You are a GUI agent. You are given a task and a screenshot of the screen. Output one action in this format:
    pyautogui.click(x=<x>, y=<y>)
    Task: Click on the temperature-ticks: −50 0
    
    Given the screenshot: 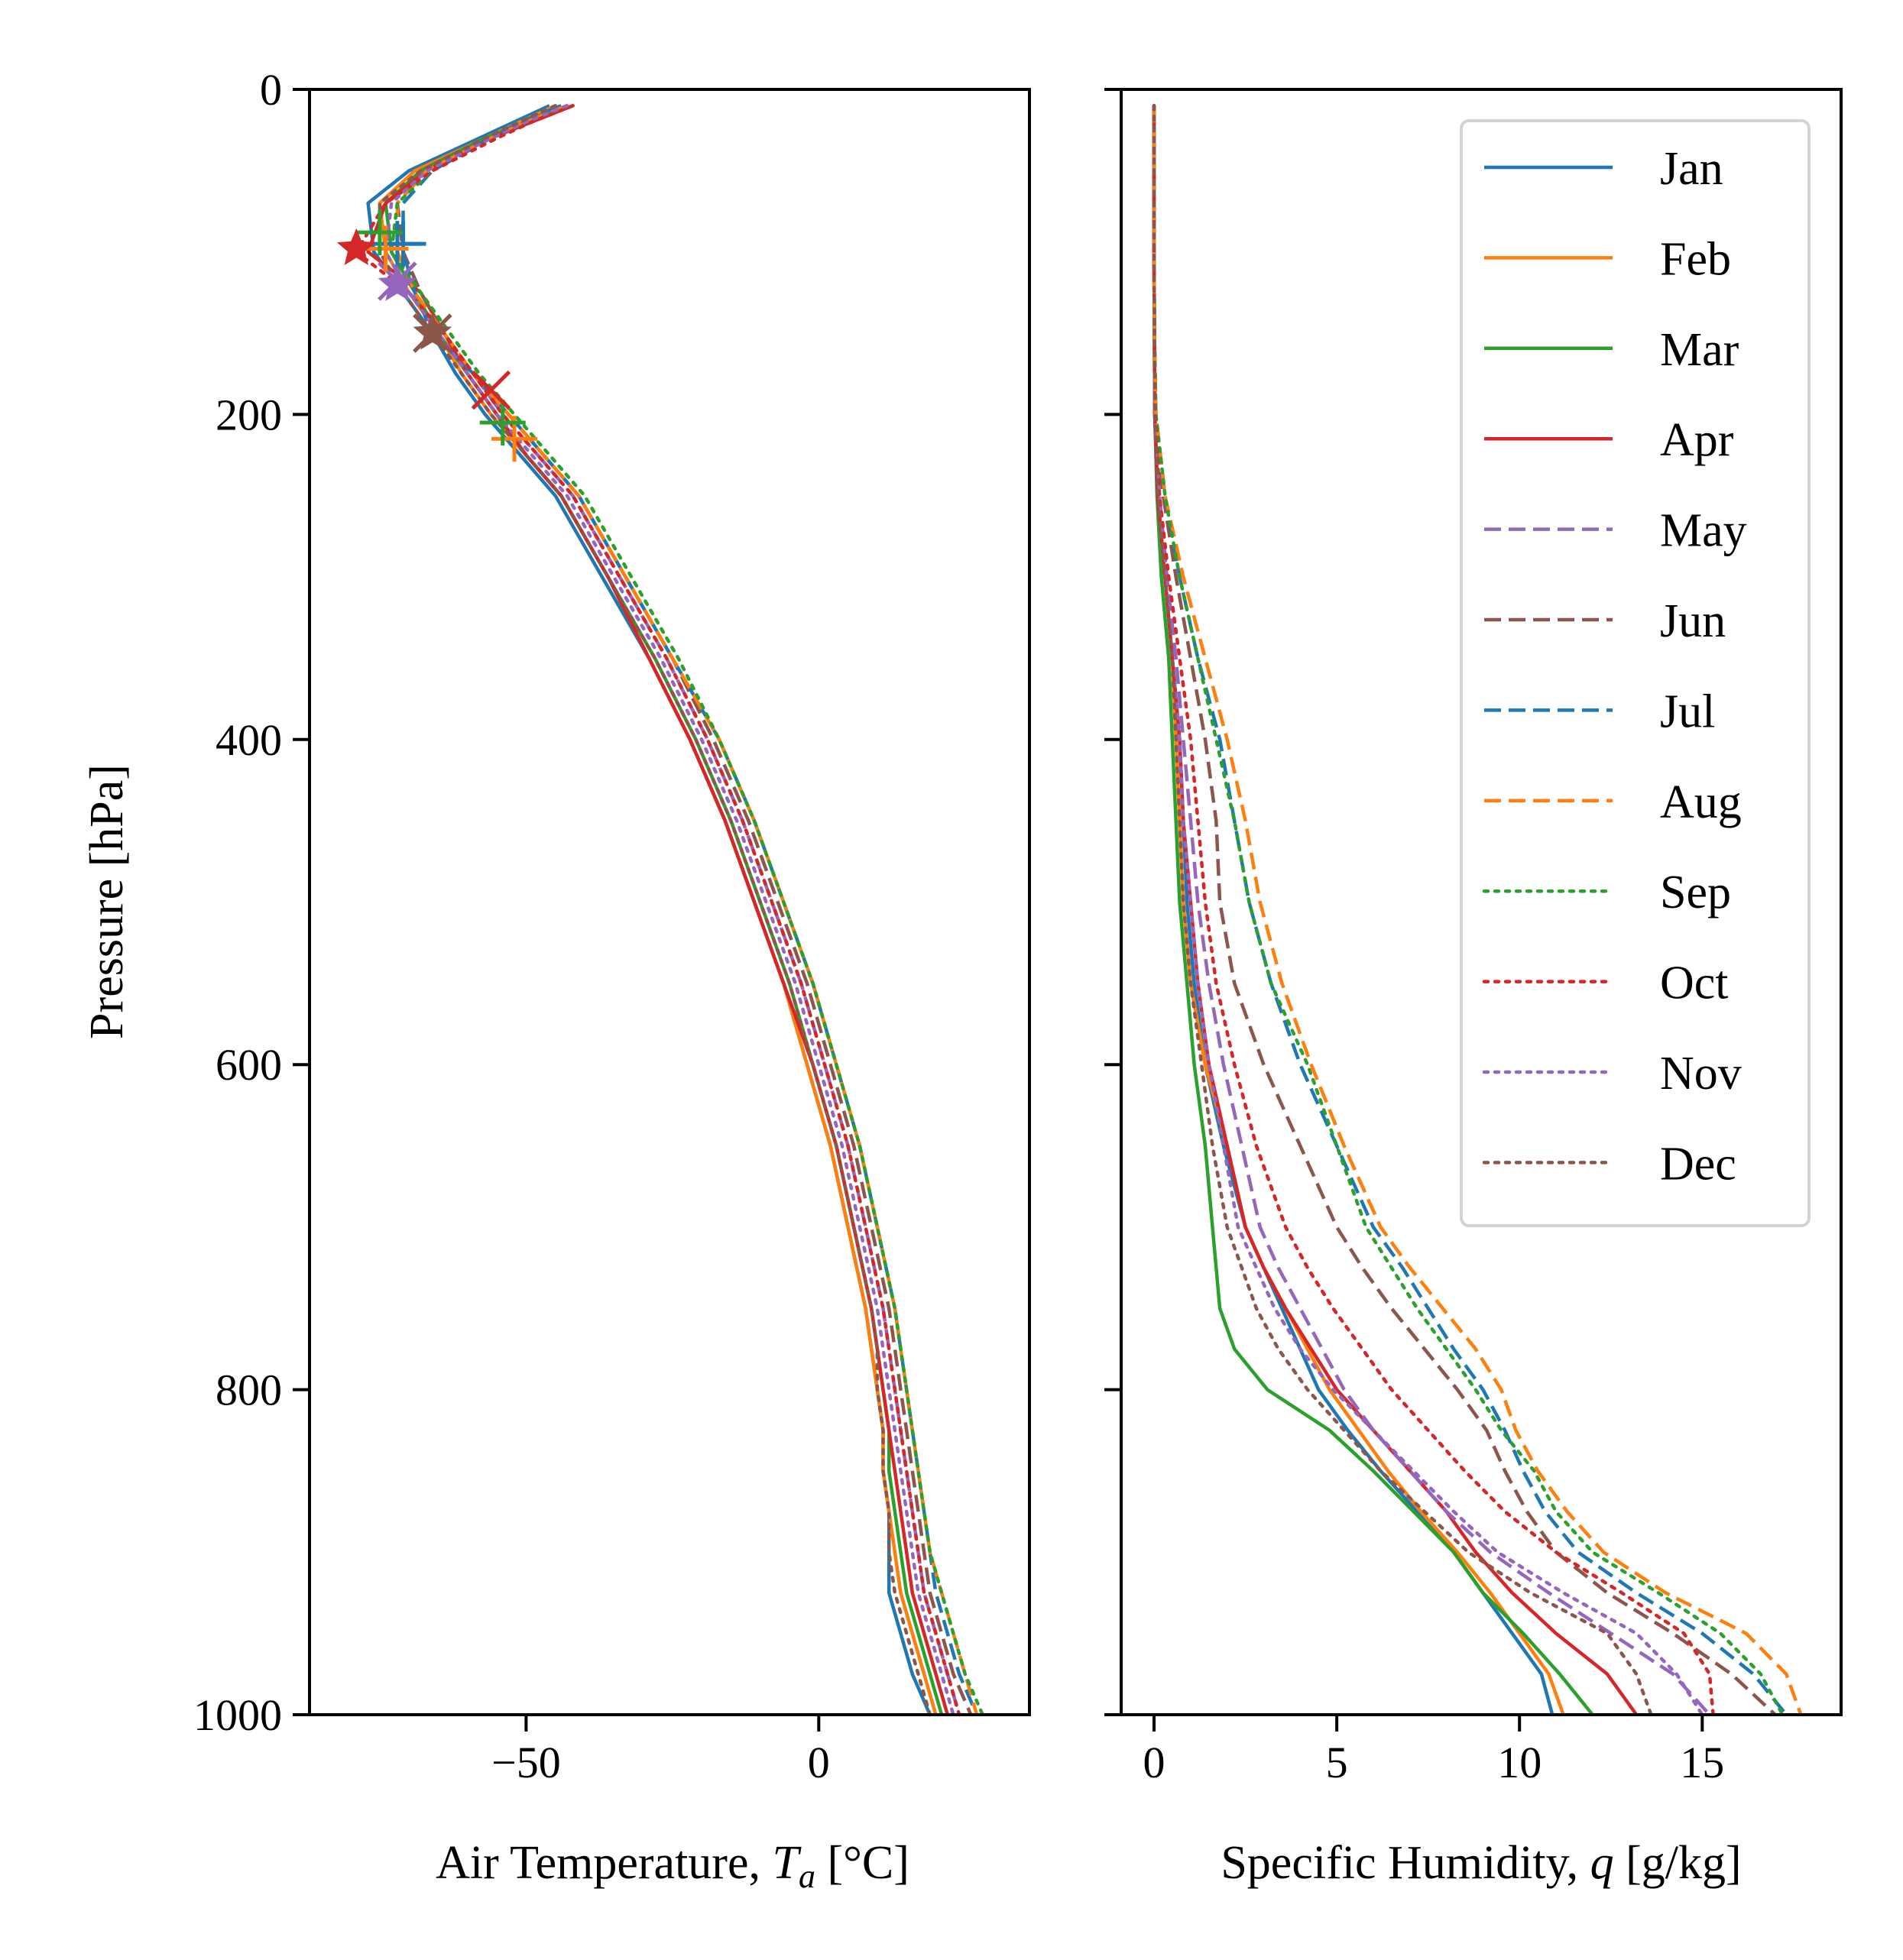 What is the action you would take?
    pyautogui.click(x=660, y=1751)
    